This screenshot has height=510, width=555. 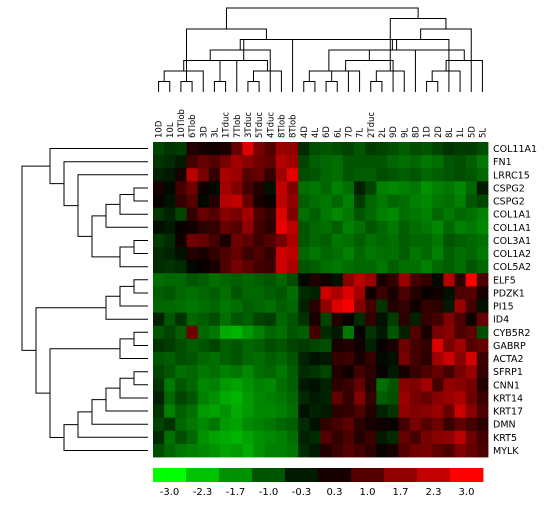 What do you see at coordinates (238, 126) in the screenshot?
I see `column-label: 7Tlob` at bounding box center [238, 126].